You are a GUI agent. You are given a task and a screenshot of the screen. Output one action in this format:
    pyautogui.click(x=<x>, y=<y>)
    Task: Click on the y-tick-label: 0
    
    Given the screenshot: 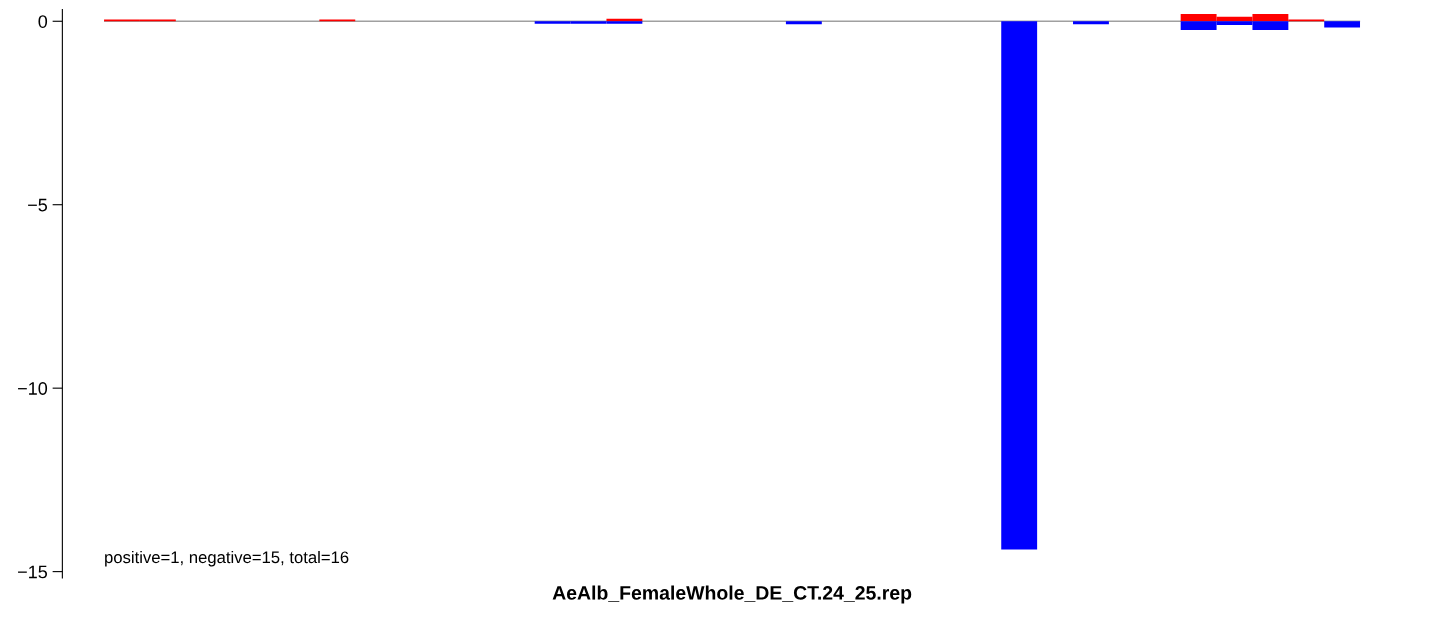 What is the action you would take?
    pyautogui.click(x=43, y=21)
    